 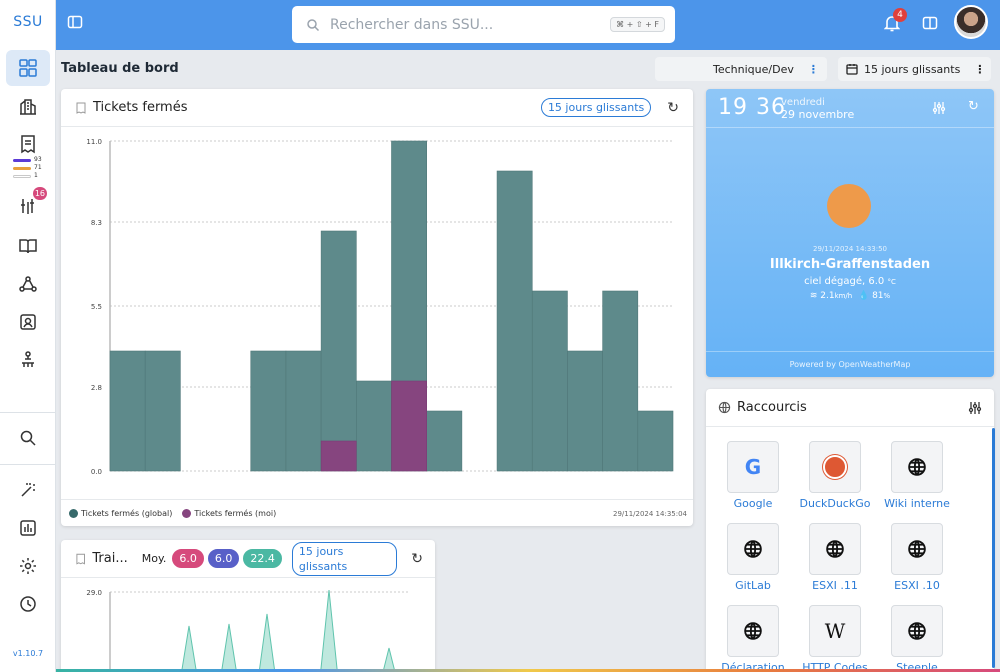 I want to click on ticket-mini-stats: 93 71 1, so click(x=31, y=169).